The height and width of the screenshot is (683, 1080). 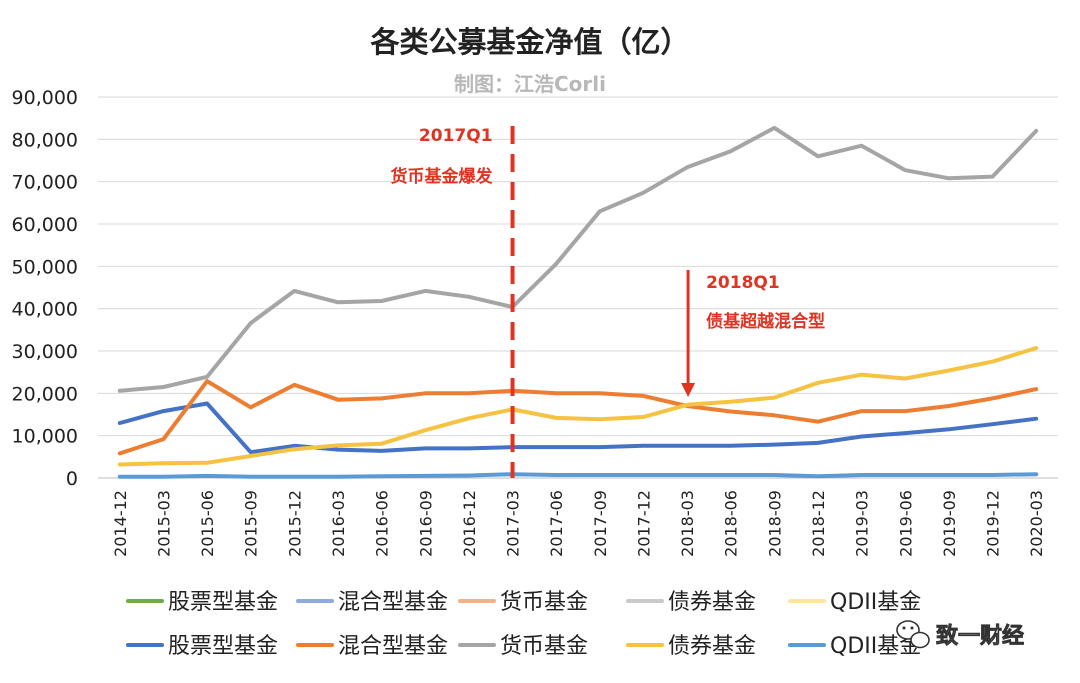 I want to click on y-tick-label: 30,000, so click(x=45, y=352).